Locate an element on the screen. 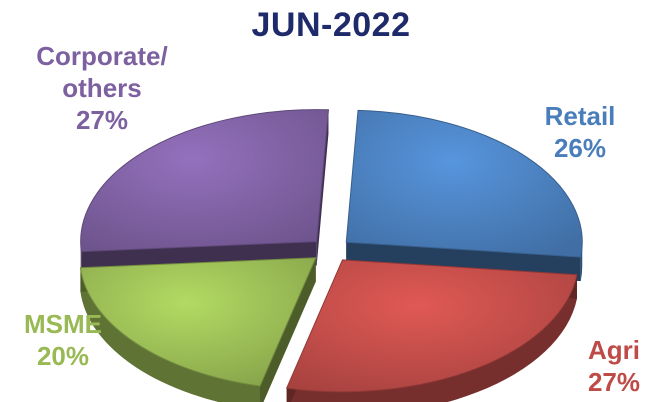 The height and width of the screenshot is (402, 662). label-agri-name: Agri is located at coordinates (614, 350).